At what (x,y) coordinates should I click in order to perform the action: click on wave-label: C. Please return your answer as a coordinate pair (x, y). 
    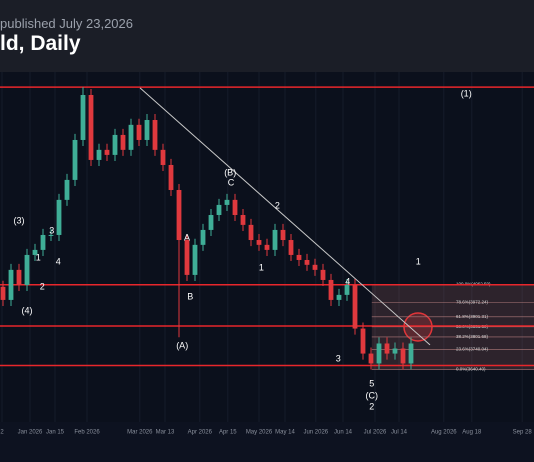
    Looking at the image, I should click on (231, 182).